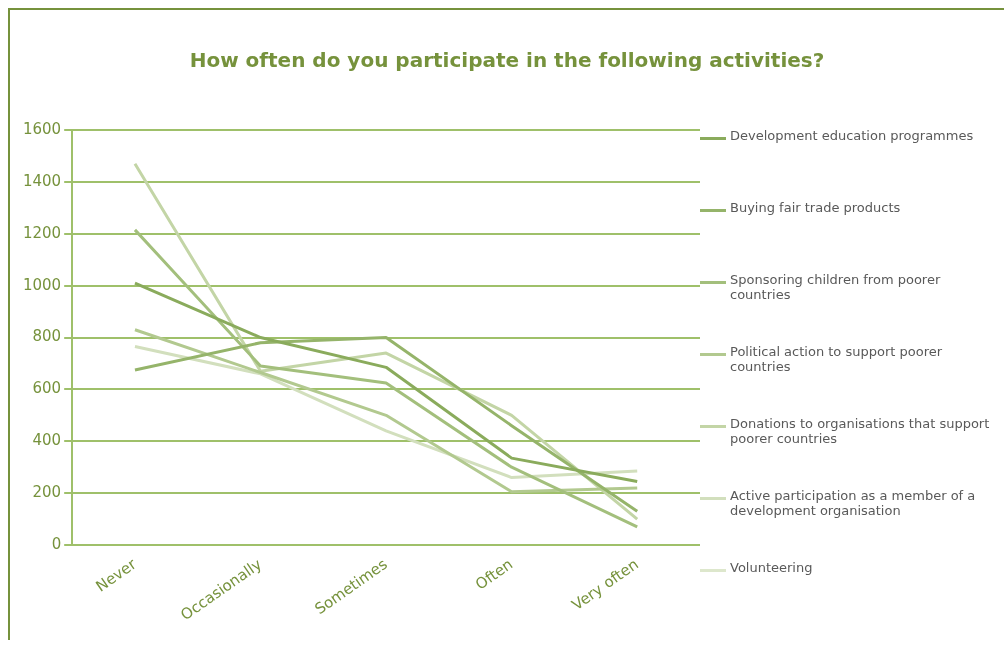  I want to click on legend-label: Buying fair trade products, so click(815, 207).